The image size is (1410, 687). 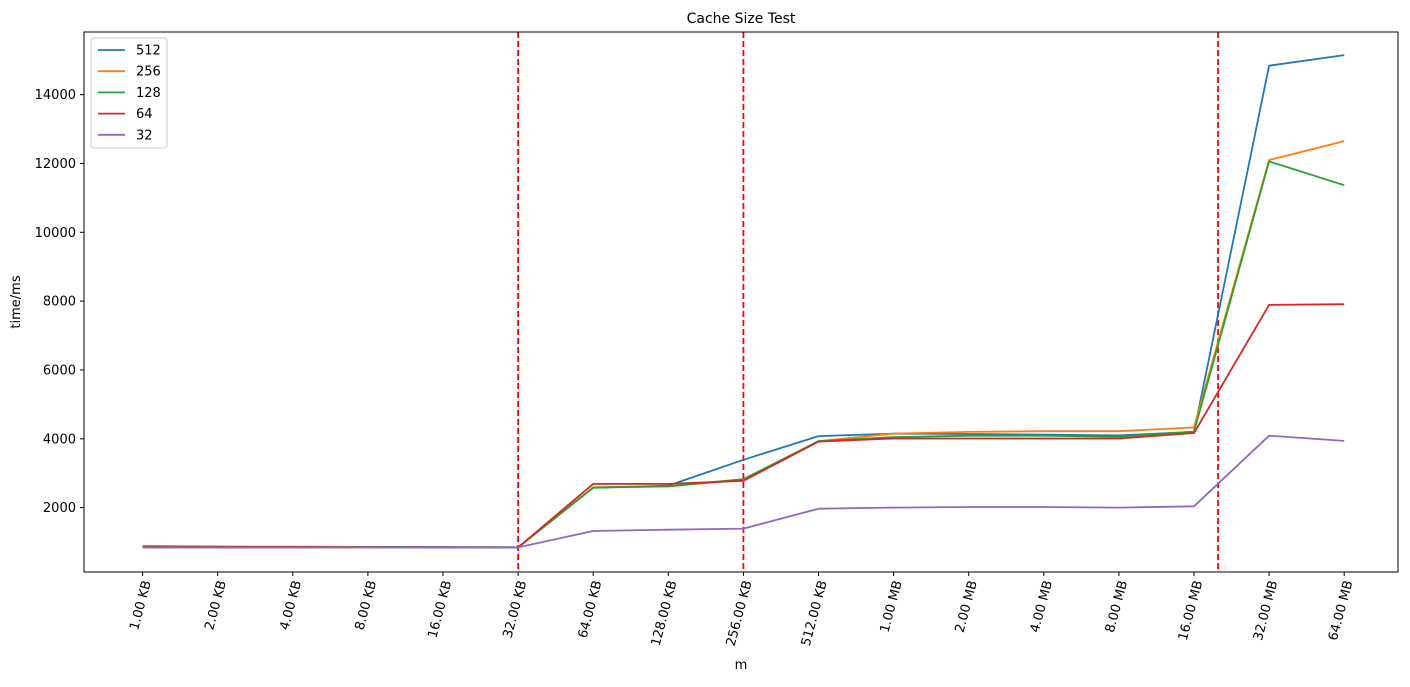 I want to click on legend: 512 256 128 64 32, so click(x=129, y=93).